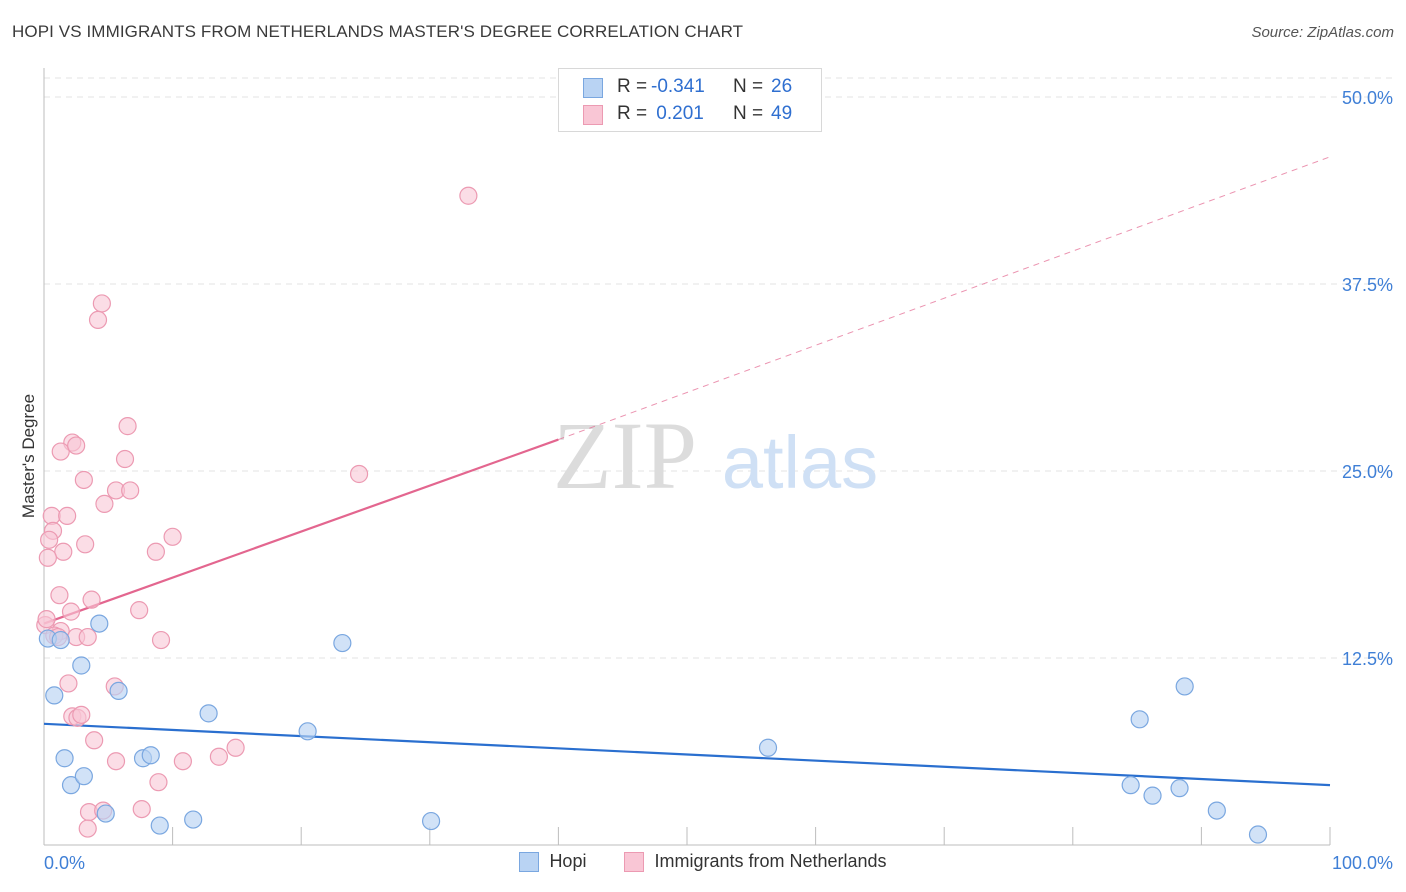 The height and width of the screenshot is (892, 1406). Describe the element at coordinates (687, 754) in the screenshot. I see `hopi-trend-line` at that location.